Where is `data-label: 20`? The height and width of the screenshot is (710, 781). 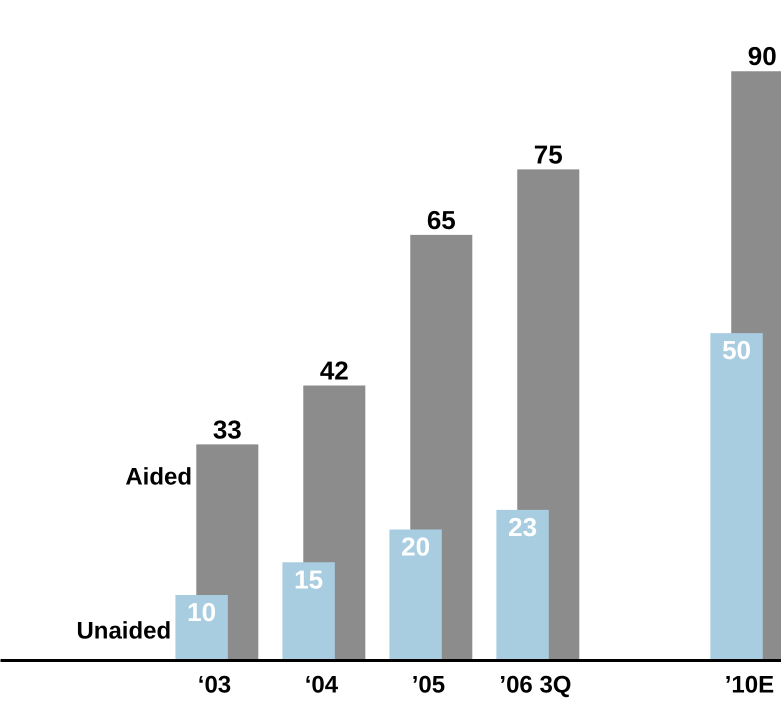 data-label: 20 is located at coordinates (415, 547).